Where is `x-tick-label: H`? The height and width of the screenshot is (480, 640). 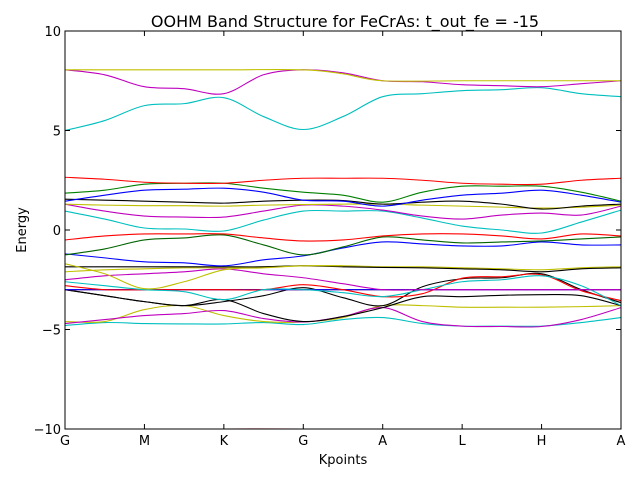
x-tick-label: H is located at coordinates (542, 441).